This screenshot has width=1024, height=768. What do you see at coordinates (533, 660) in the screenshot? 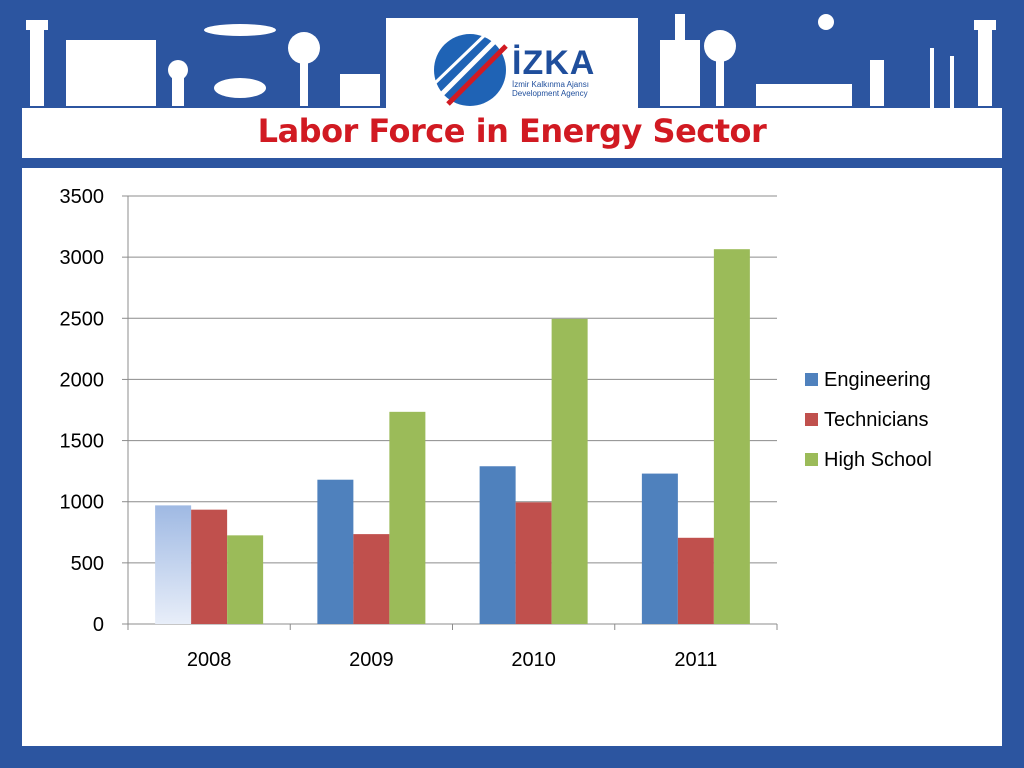
I see `x-tick-label: 2010` at bounding box center [533, 660].